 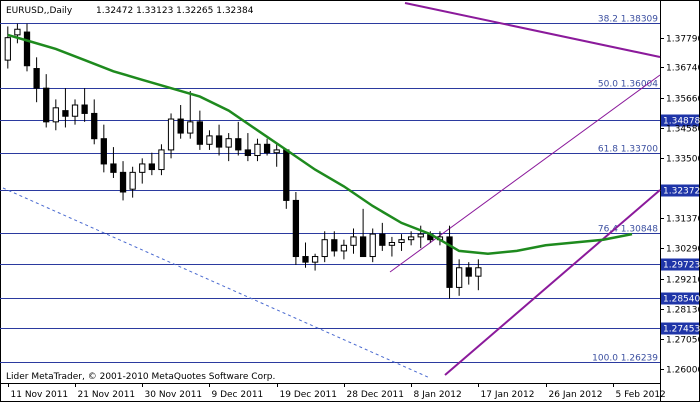 What do you see at coordinates (532, 30) in the screenshot?
I see `resistance-trendline` at bounding box center [532, 30].